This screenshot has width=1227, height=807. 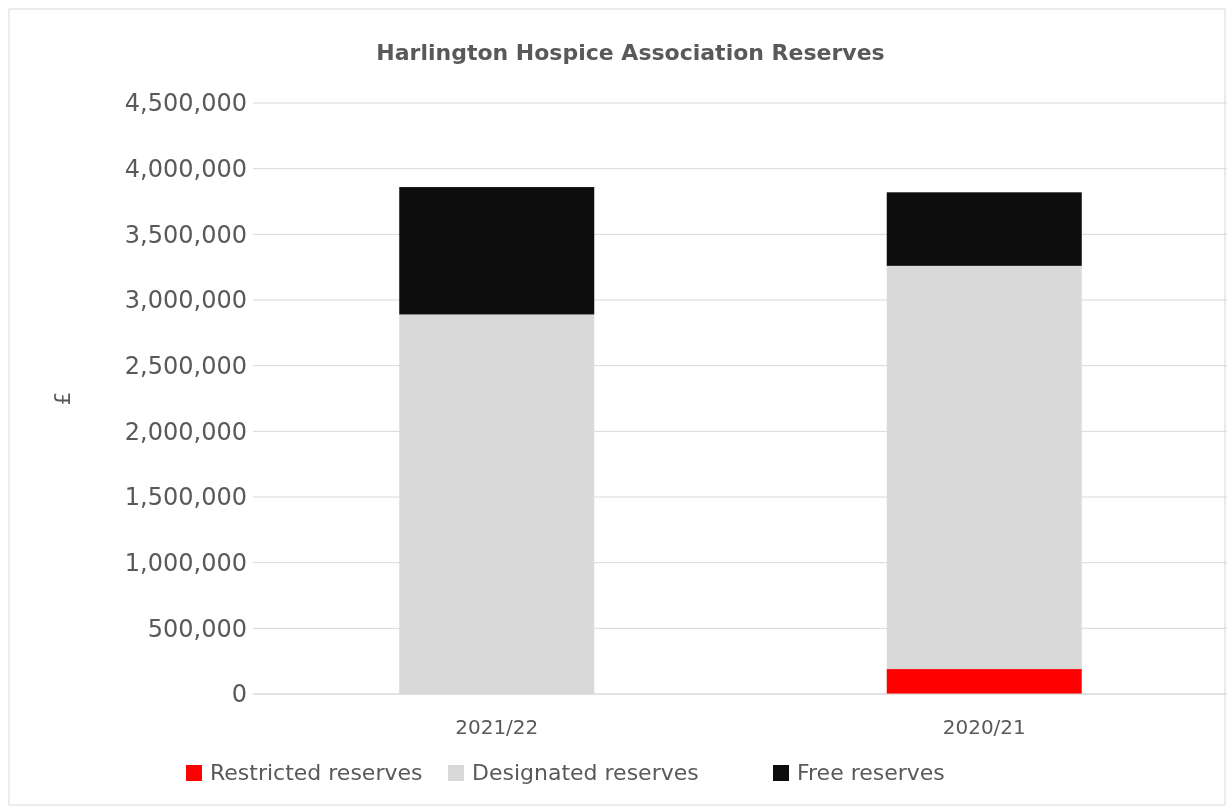 What do you see at coordinates (185, 366) in the screenshot?
I see `y-tick-label: 2,500,000` at bounding box center [185, 366].